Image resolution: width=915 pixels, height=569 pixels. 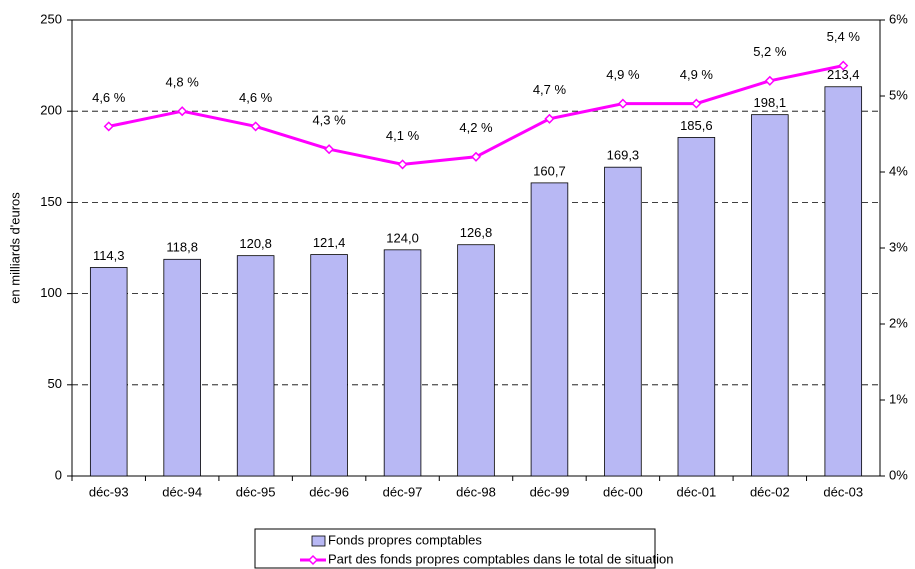 I want to click on x-tick-label: déc-99, so click(x=550, y=491).